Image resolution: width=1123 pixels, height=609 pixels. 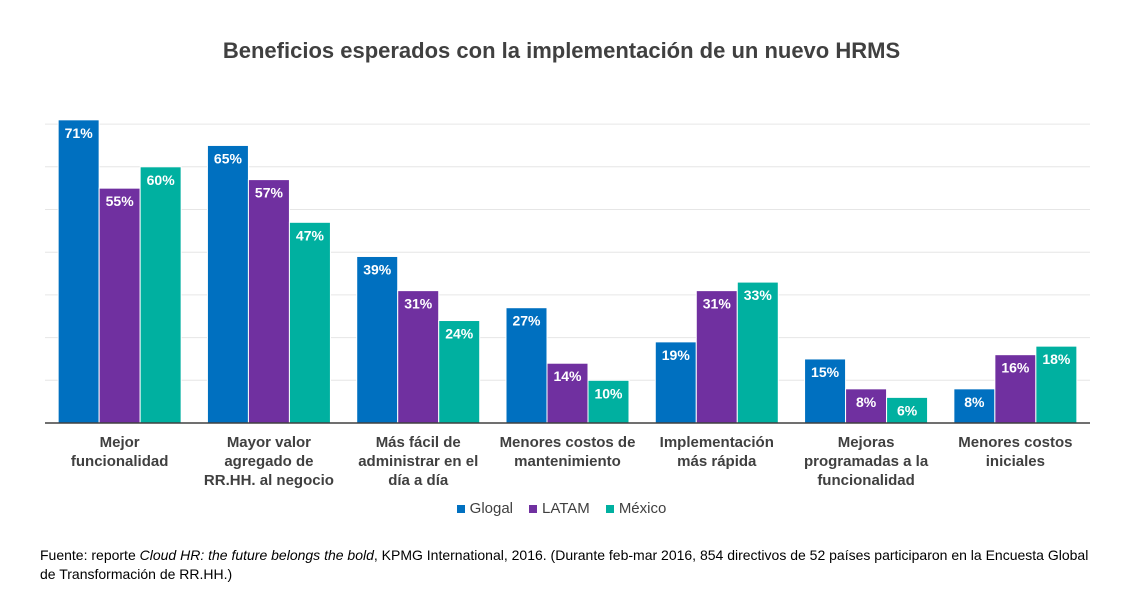 I want to click on category-label: mantenimiento, so click(x=567, y=461).